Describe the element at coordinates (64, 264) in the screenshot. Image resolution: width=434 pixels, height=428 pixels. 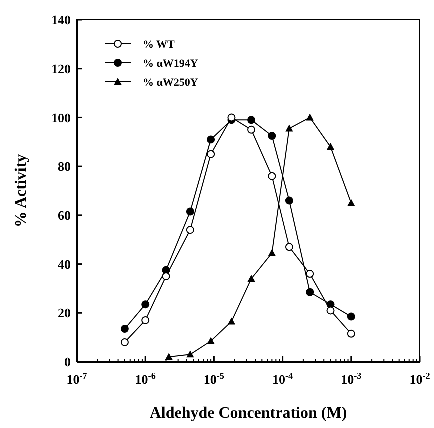
I see `y-tick-label: 40` at that location.